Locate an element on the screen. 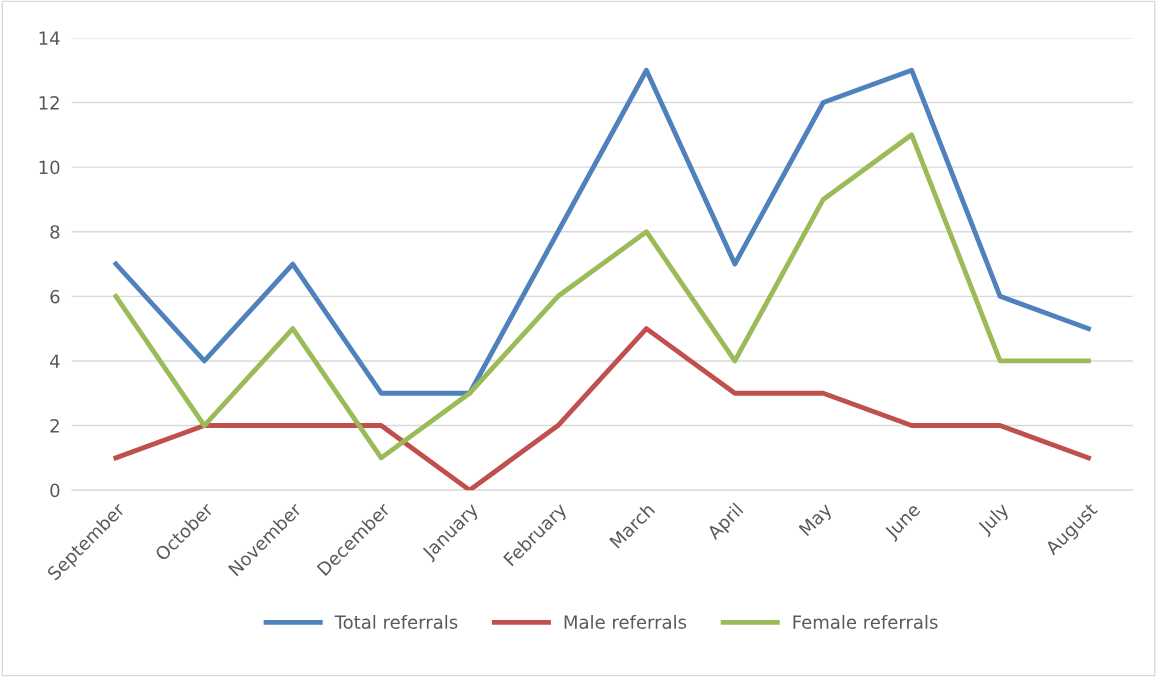 The image size is (1157, 677). legend-label: Female referrals is located at coordinates (865, 621).